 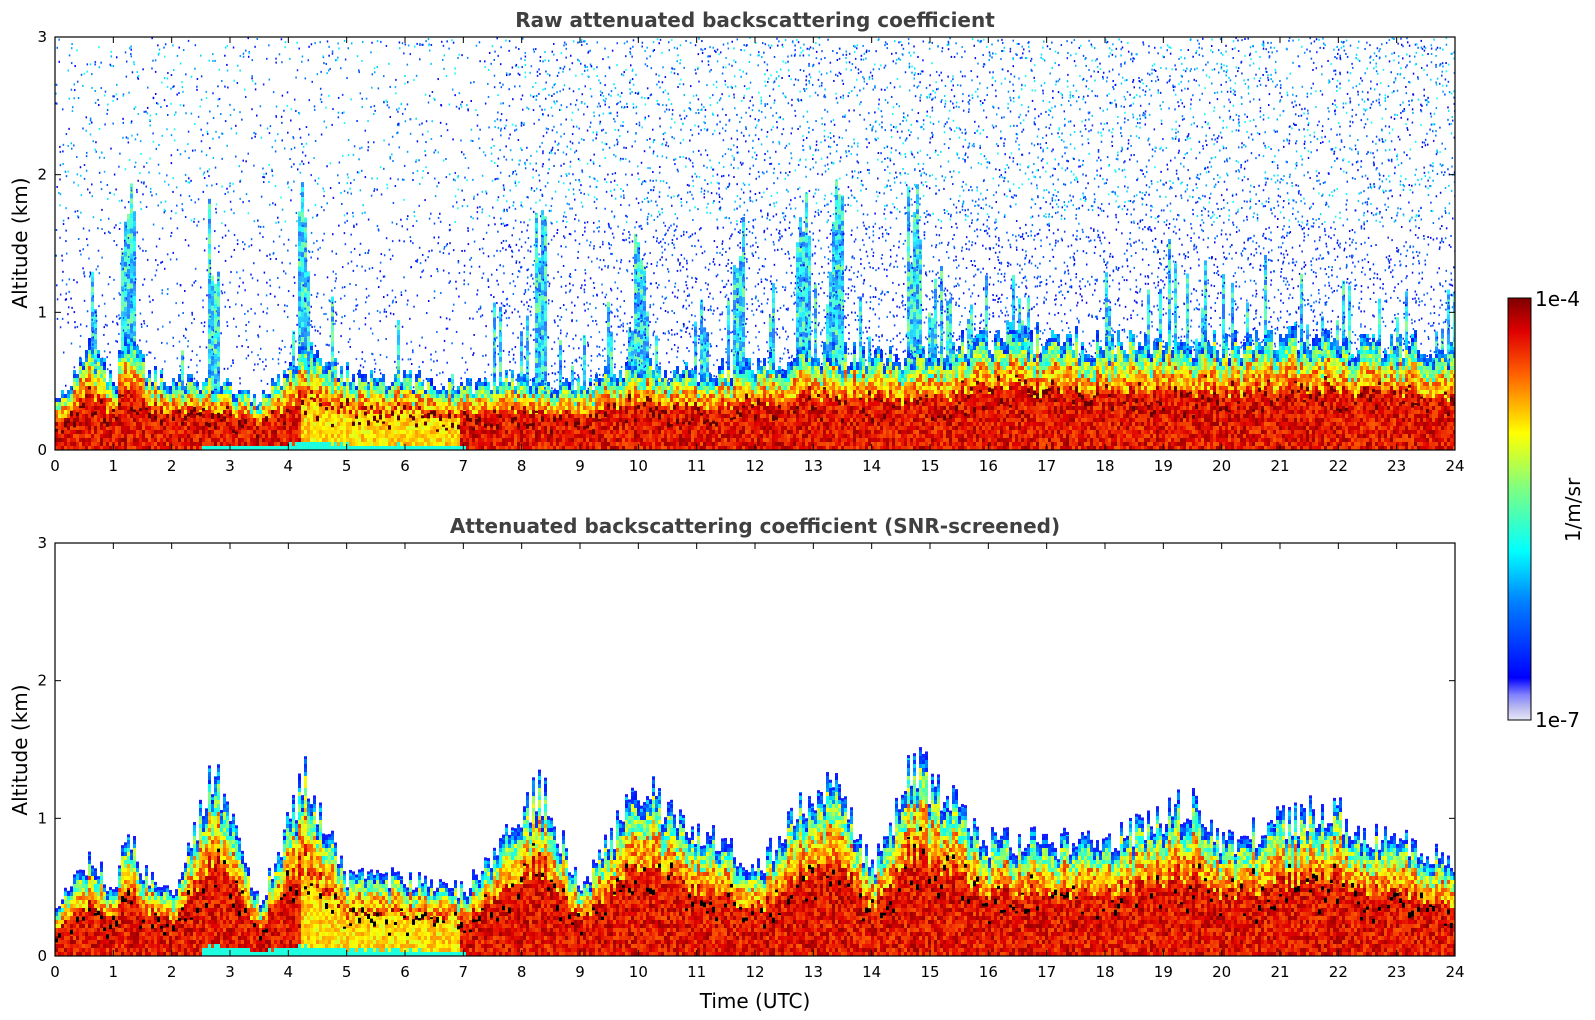 I want to click on y-tick-label: 2, so click(x=42, y=681).